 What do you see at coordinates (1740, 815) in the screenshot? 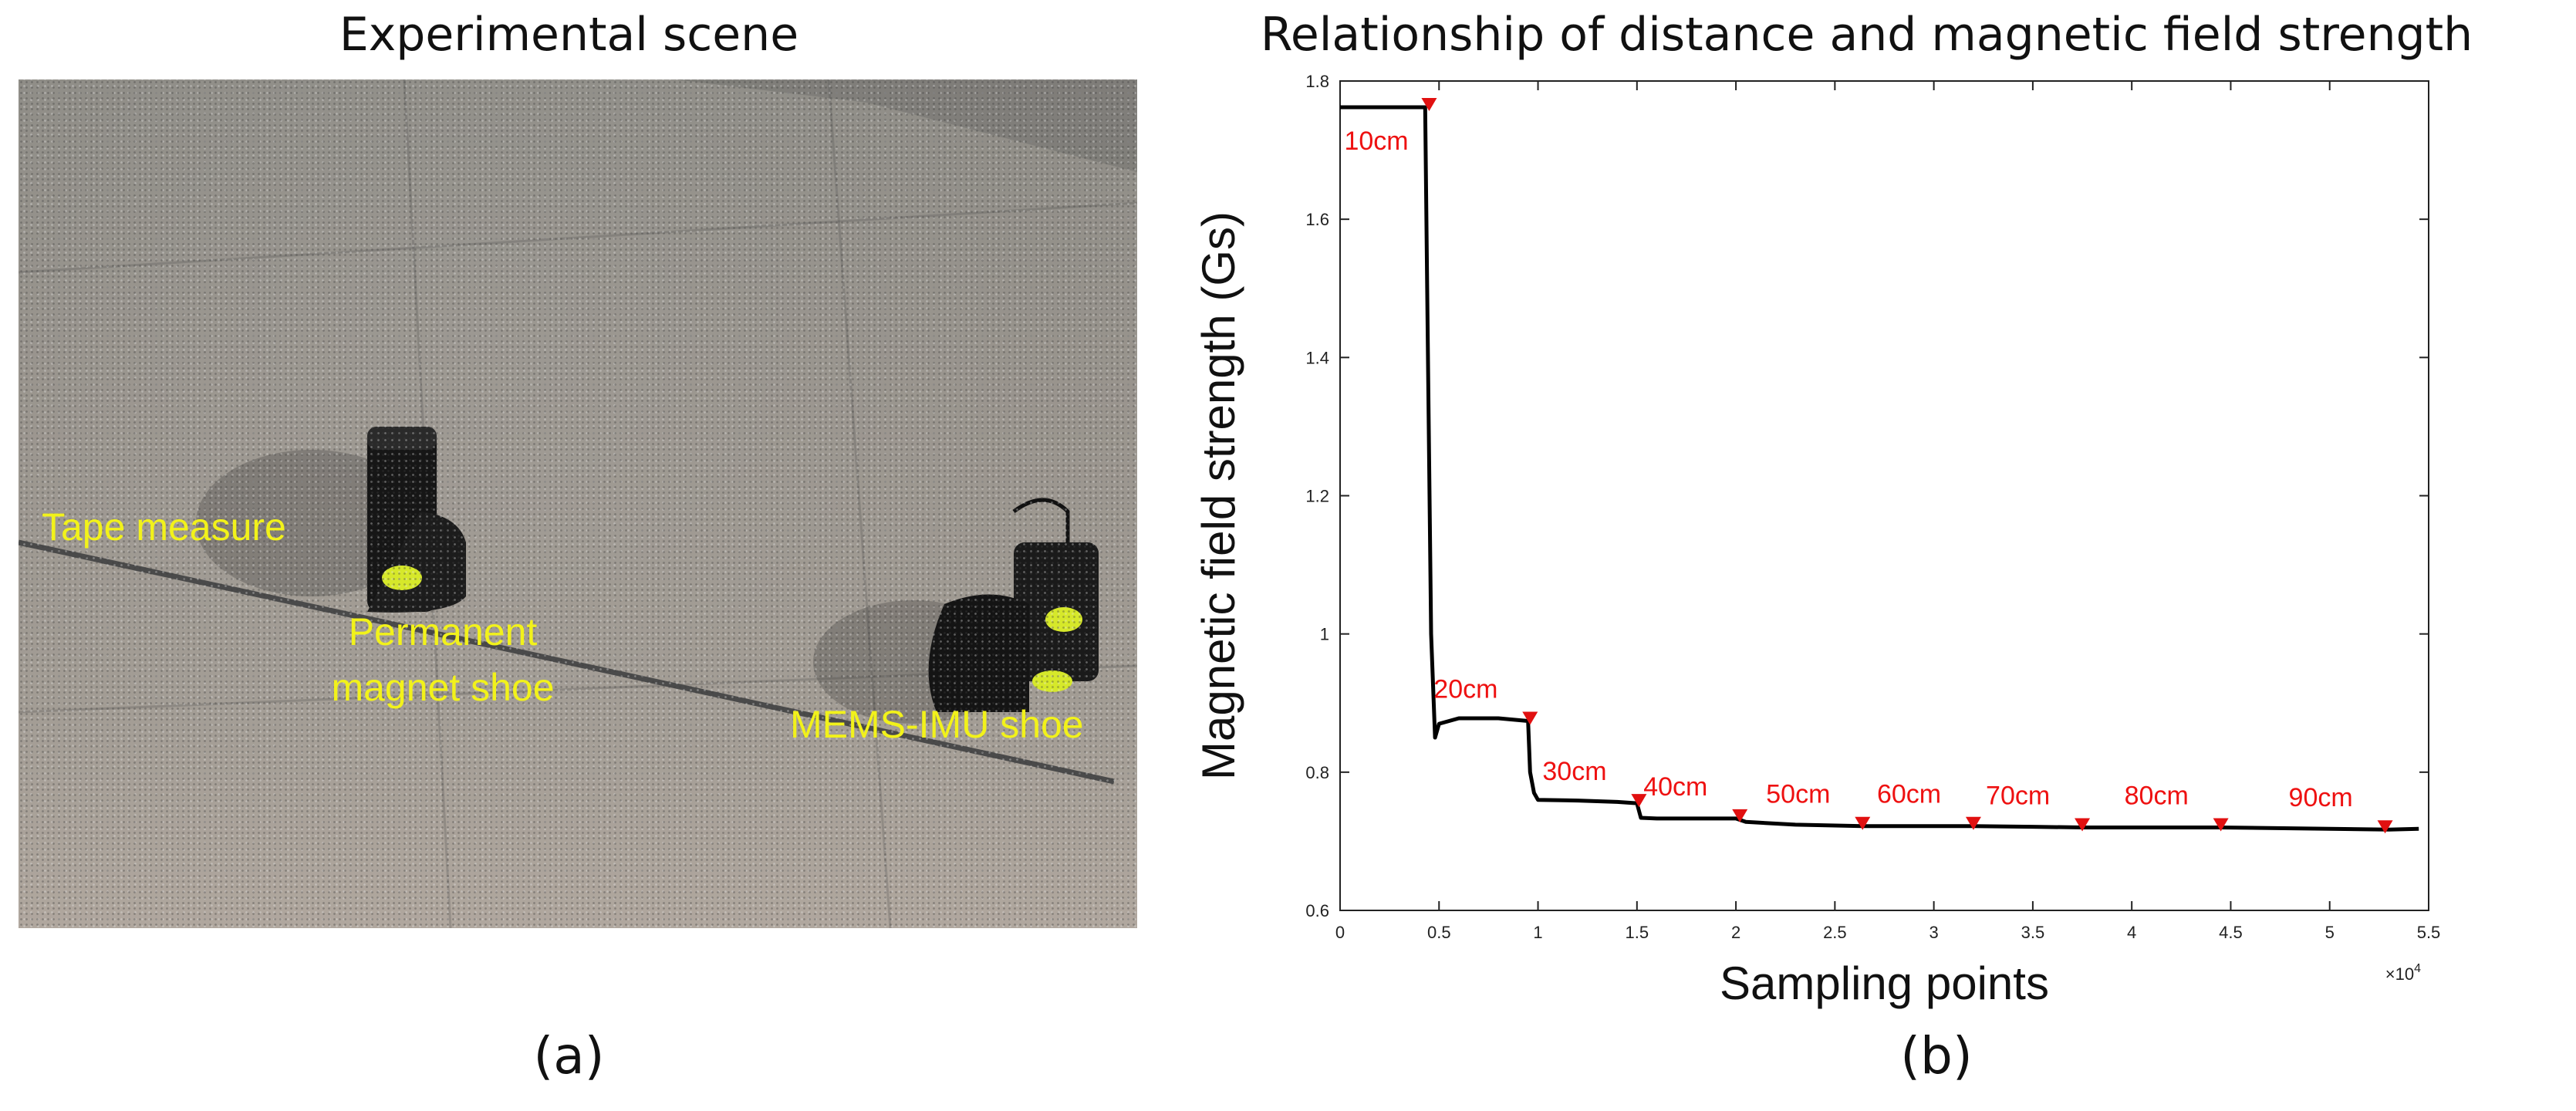
I see `marker-40cm` at bounding box center [1740, 815].